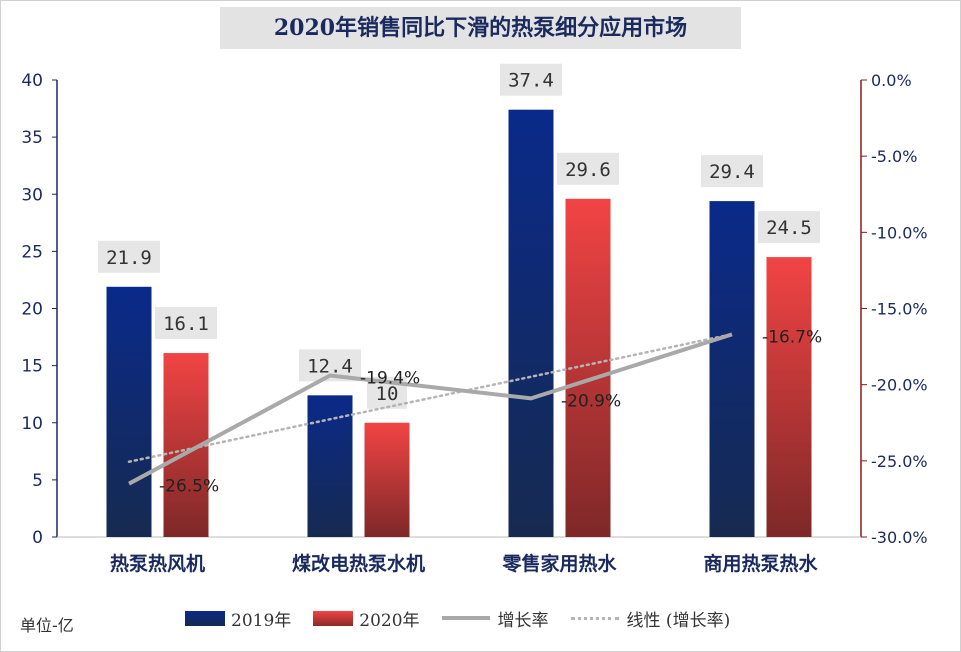 This screenshot has height=652, width=961. I want to click on series-2020-data-label: 24.5, so click(789, 228).